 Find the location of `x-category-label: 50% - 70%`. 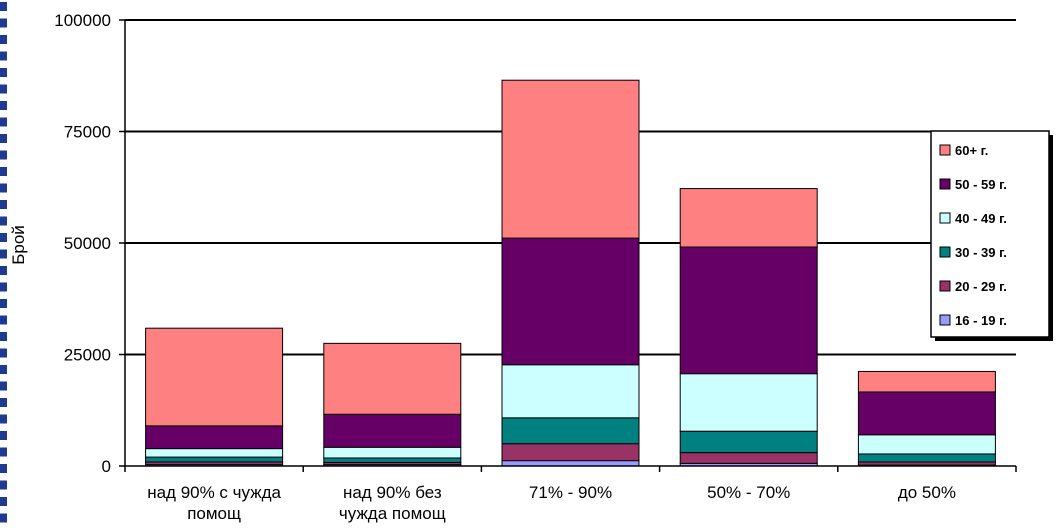

x-category-label: 50% - 70% is located at coordinates (748, 492).